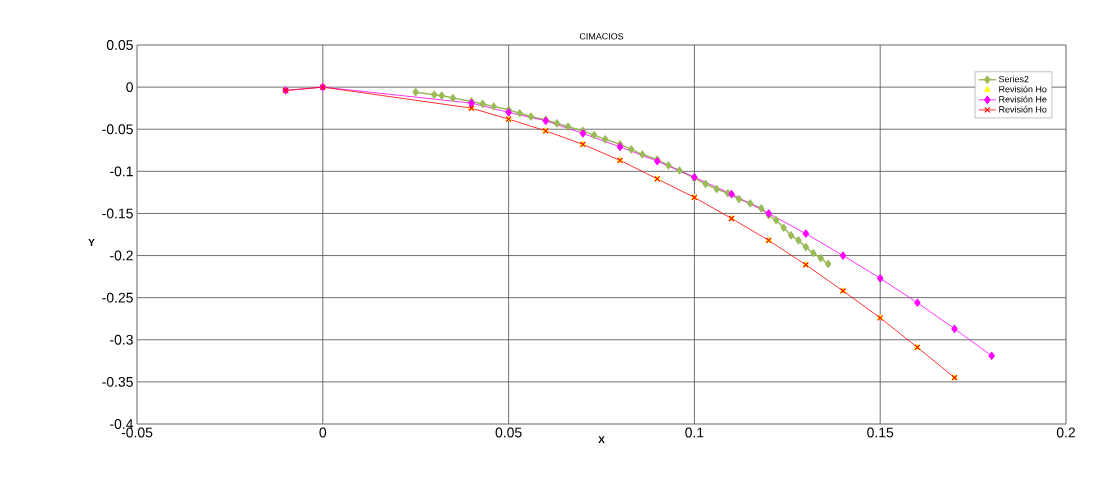 Image resolution: width=1117 pixels, height=484 pixels. Describe the element at coordinates (129, 87) in the screenshot. I see `y-tick-label: 0` at that location.